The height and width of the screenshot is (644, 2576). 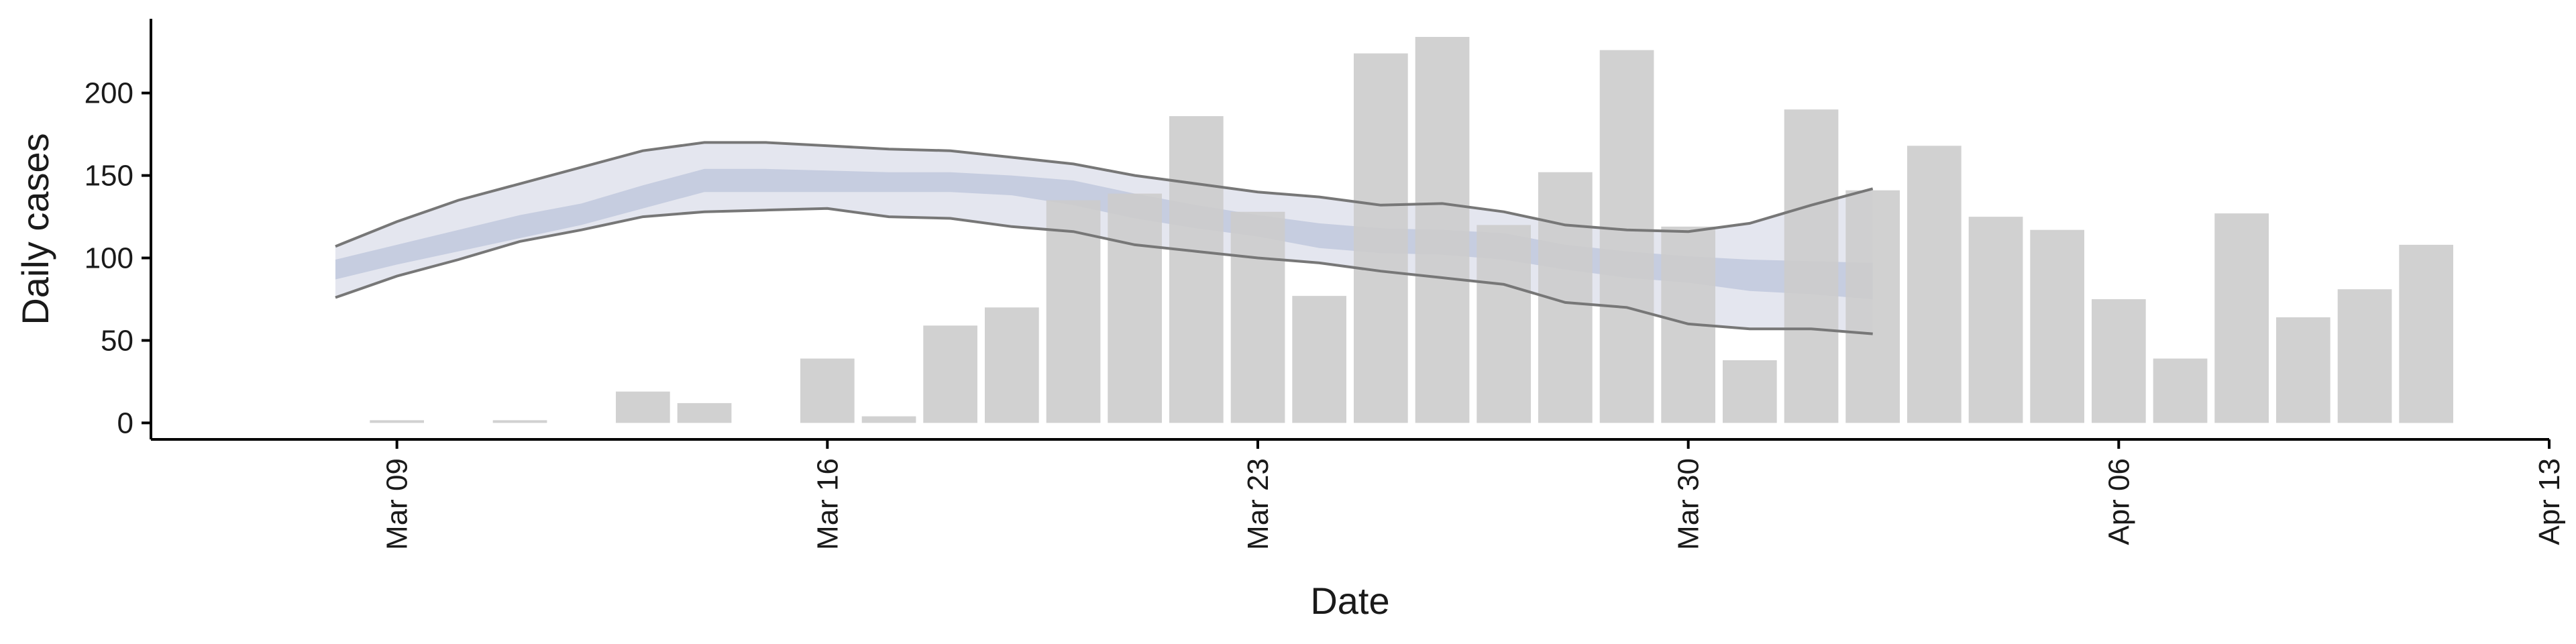 I want to click on x-tick-label: Mar 09, so click(x=397, y=504).